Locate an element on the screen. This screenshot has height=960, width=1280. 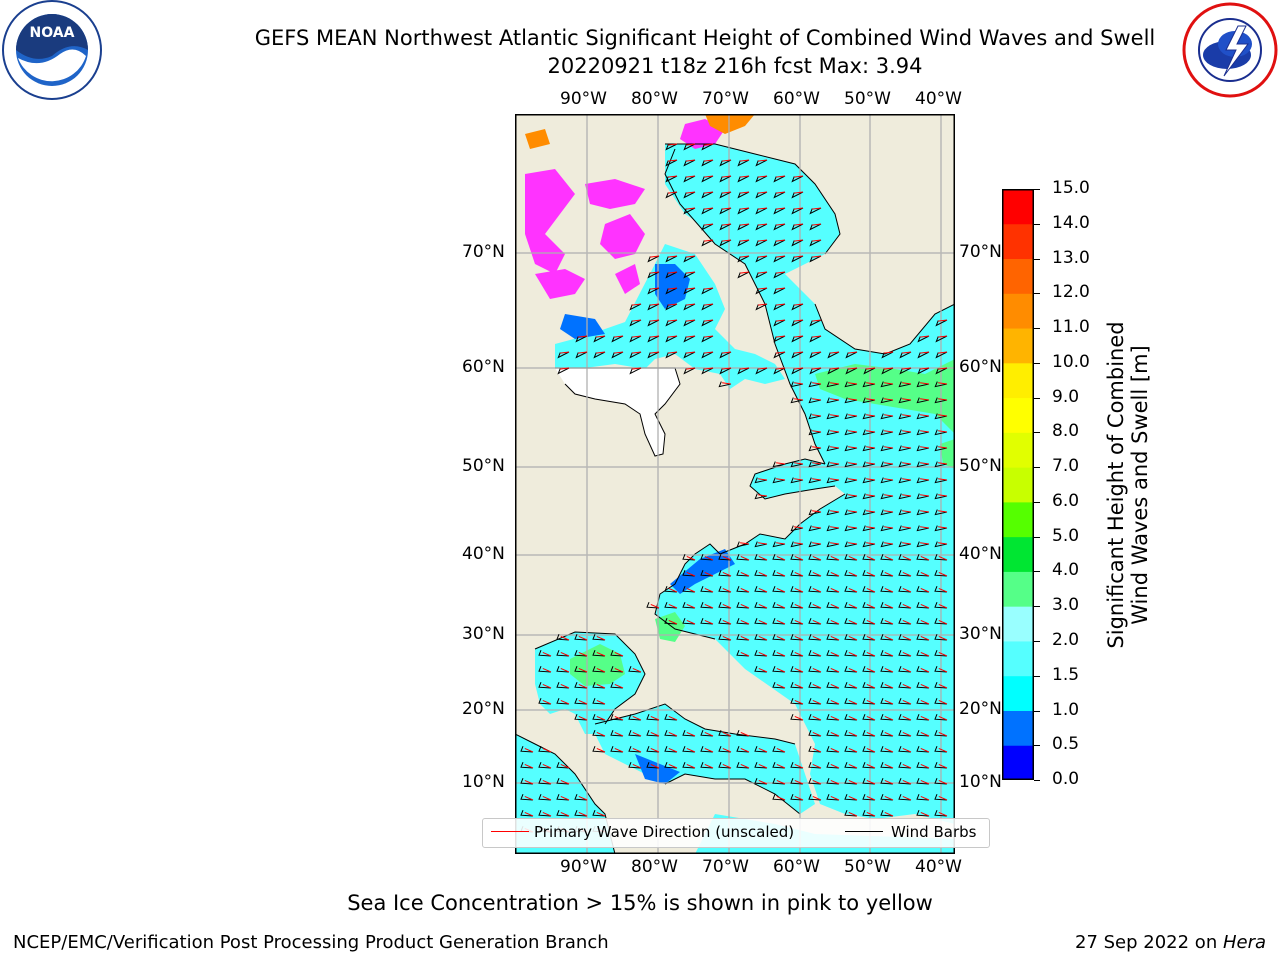
lon-label-top: 90°W is located at coordinates (583, 99).